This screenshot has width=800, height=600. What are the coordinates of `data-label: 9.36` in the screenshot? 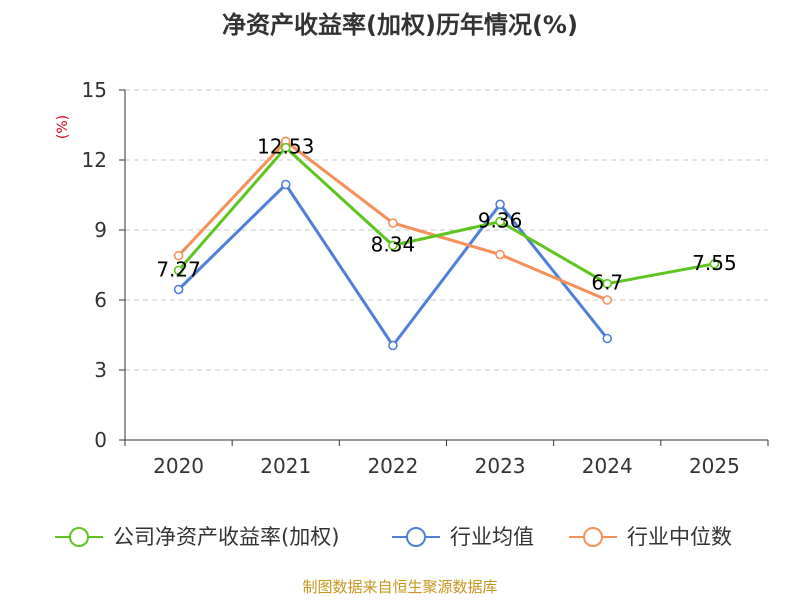 It's located at (500, 221).